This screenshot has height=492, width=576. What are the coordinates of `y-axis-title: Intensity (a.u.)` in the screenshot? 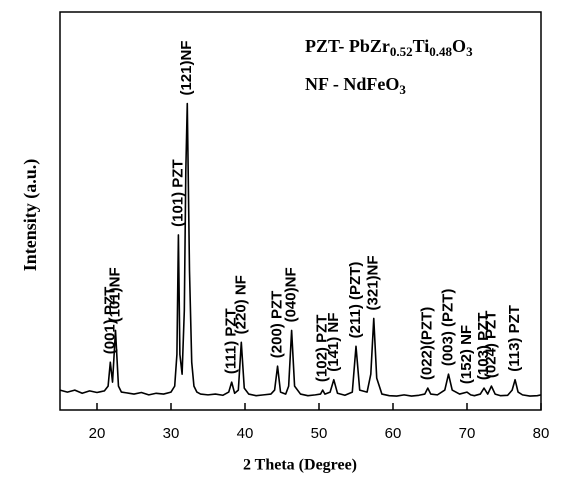 It's located at (30, 215).